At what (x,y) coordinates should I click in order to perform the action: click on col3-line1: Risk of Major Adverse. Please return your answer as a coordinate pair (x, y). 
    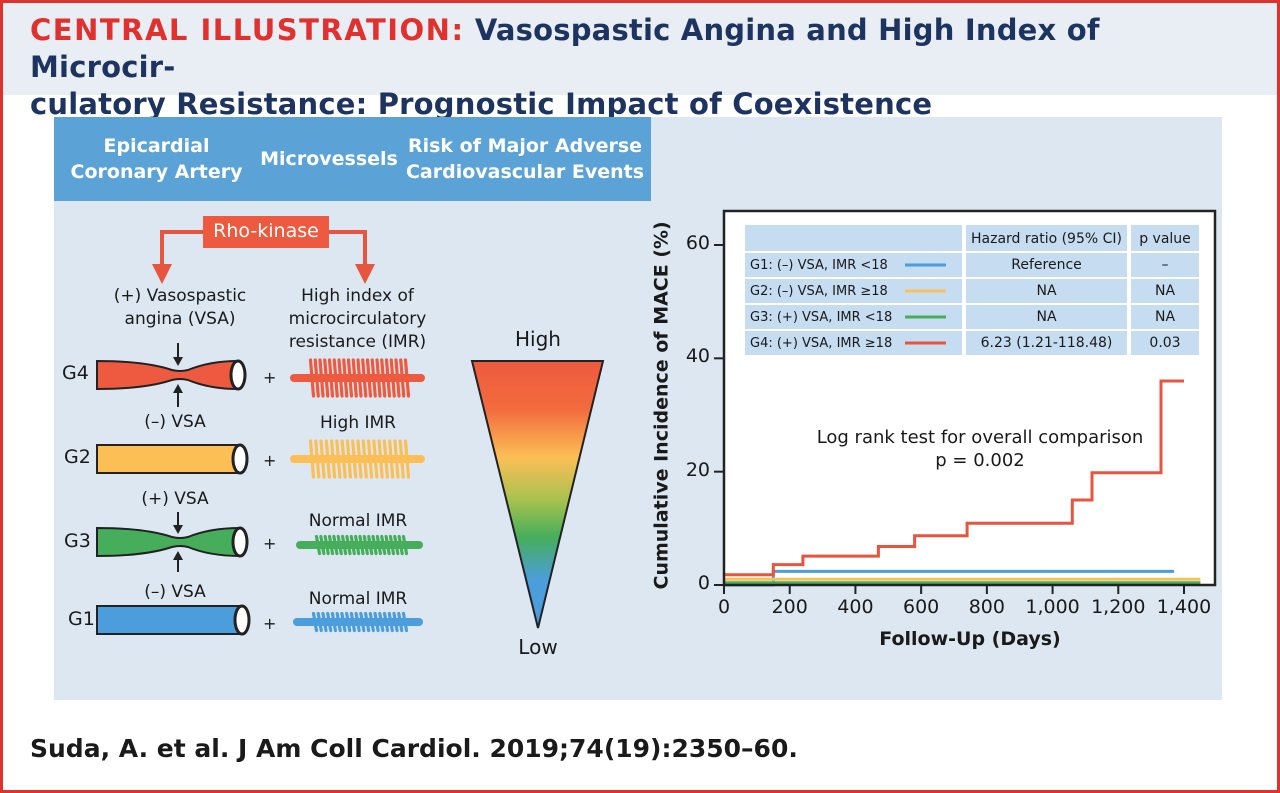
    Looking at the image, I should click on (525, 146).